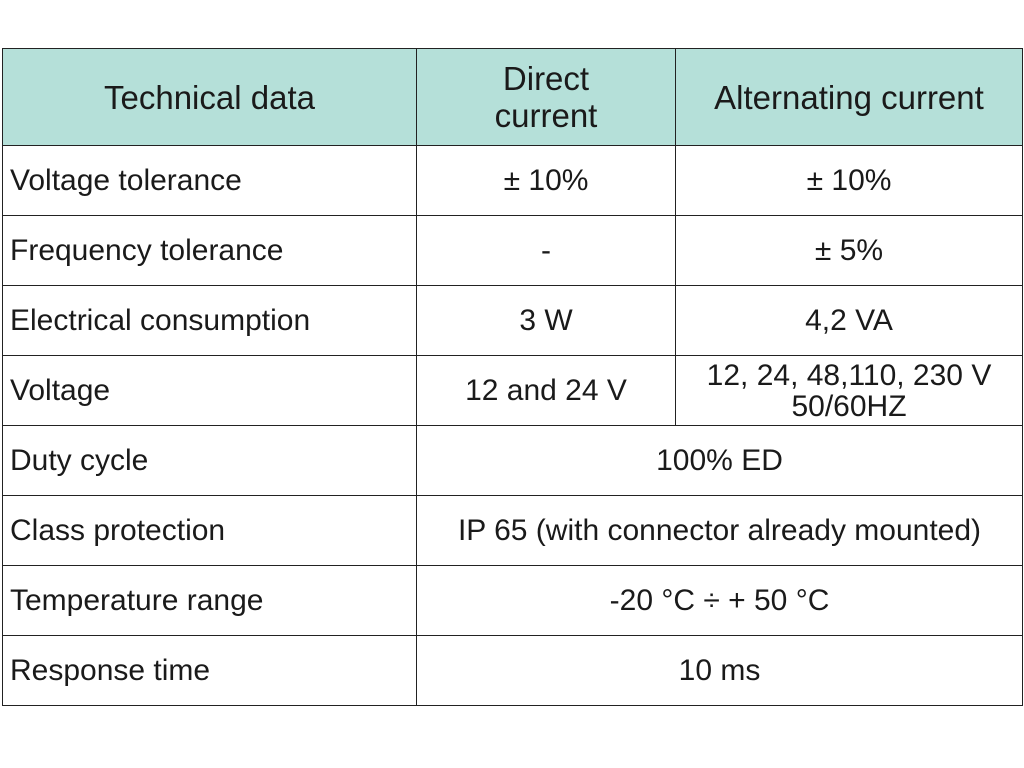  I want to click on shared-value: -20 °C ÷ + 50 °C, so click(719, 600).